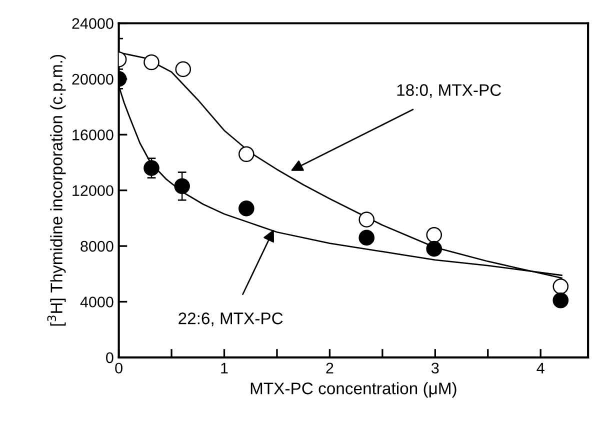 The height and width of the screenshot is (423, 594). Describe the element at coordinates (353, 390) in the screenshot. I see `x-axis-title: MTX-PC concentration (μM)` at that location.